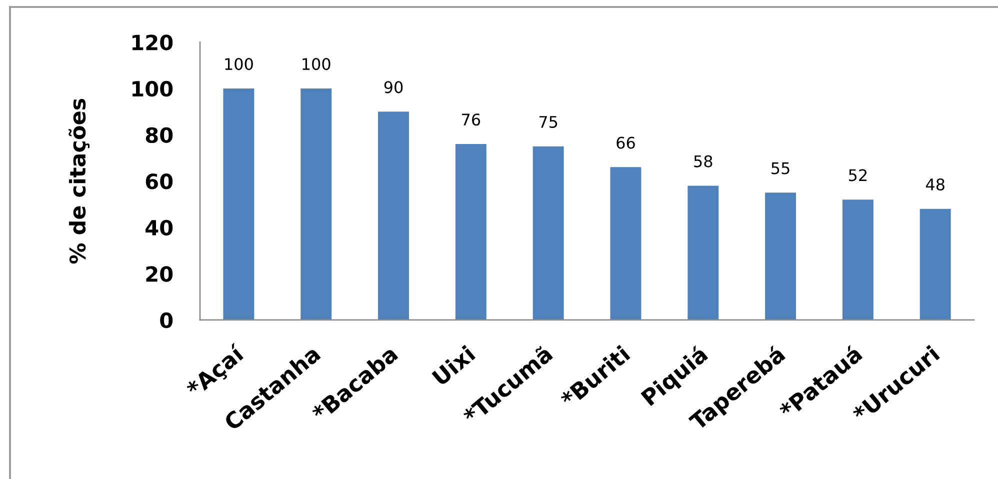 The height and width of the screenshot is (479, 998). Describe the element at coordinates (781, 168) in the screenshot. I see `data-label: 55` at that location.